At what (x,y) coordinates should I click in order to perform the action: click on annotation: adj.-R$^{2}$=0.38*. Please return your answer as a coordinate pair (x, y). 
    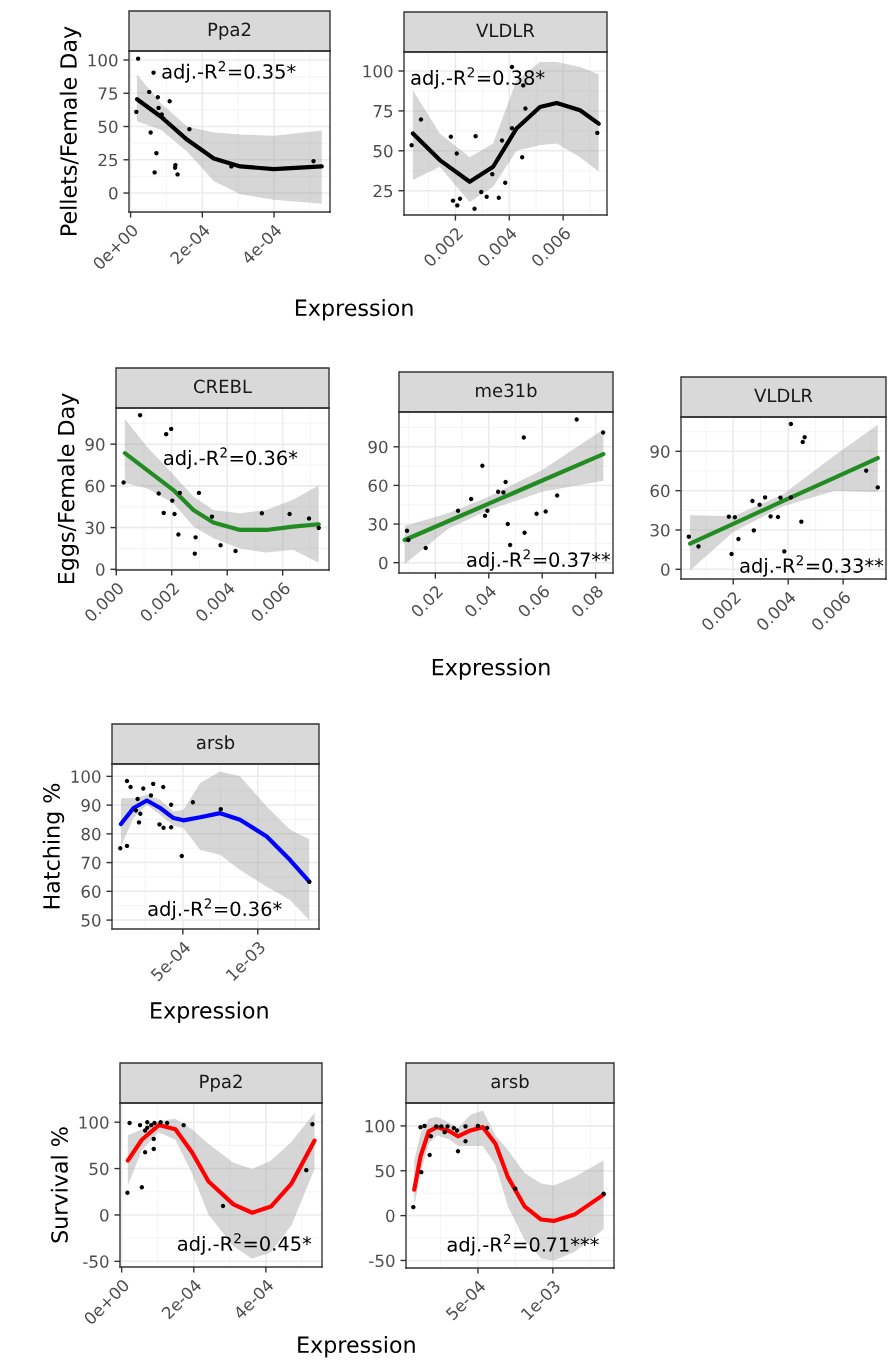
    Looking at the image, I should click on (478, 78).